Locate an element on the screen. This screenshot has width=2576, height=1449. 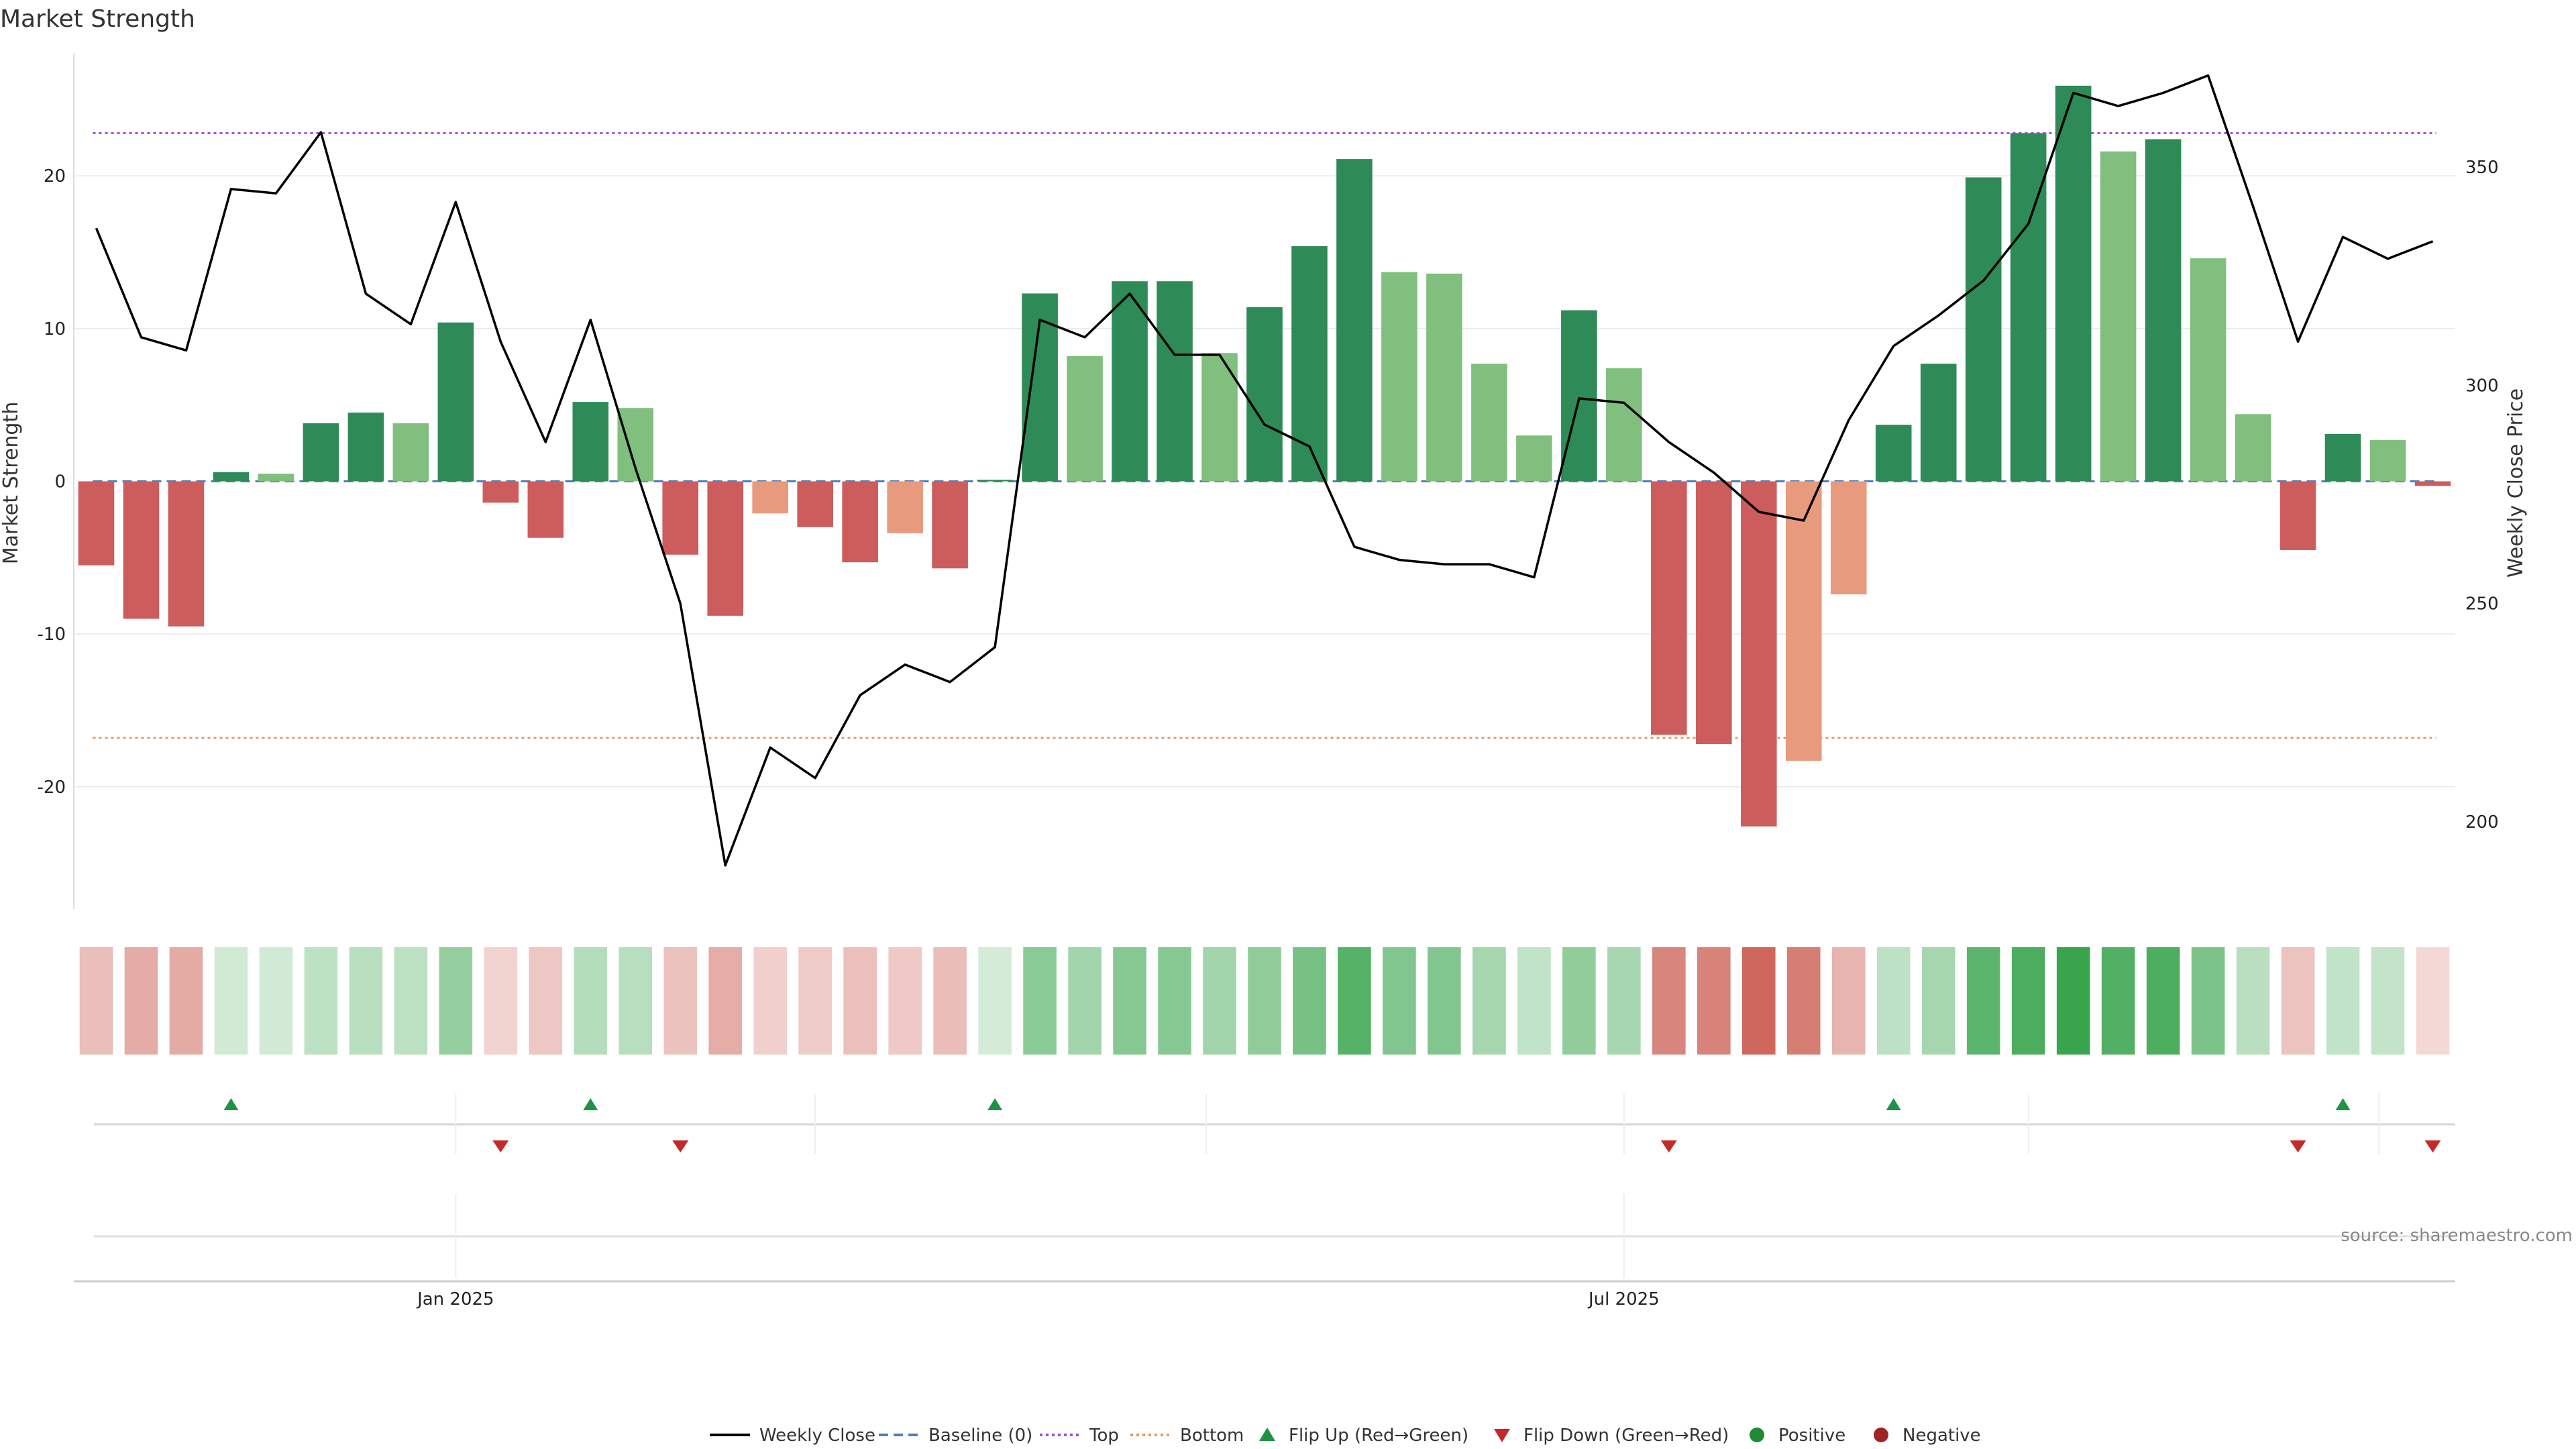
legend-label: Baseline (0) is located at coordinates (980, 1436).